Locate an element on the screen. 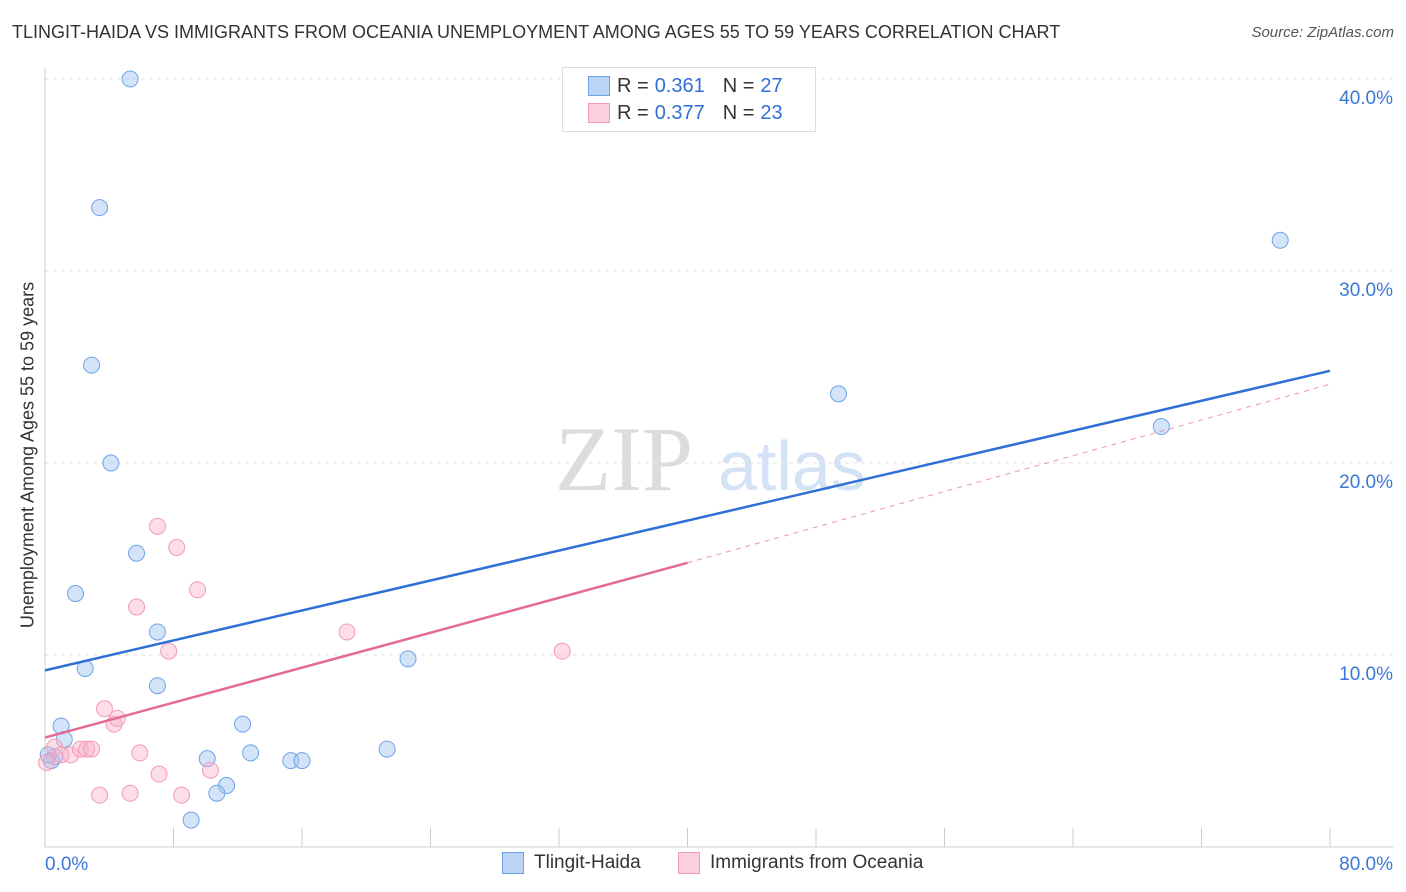  legend-row-oceania: R = 0.377 N = 23 is located at coordinates (685, 113).